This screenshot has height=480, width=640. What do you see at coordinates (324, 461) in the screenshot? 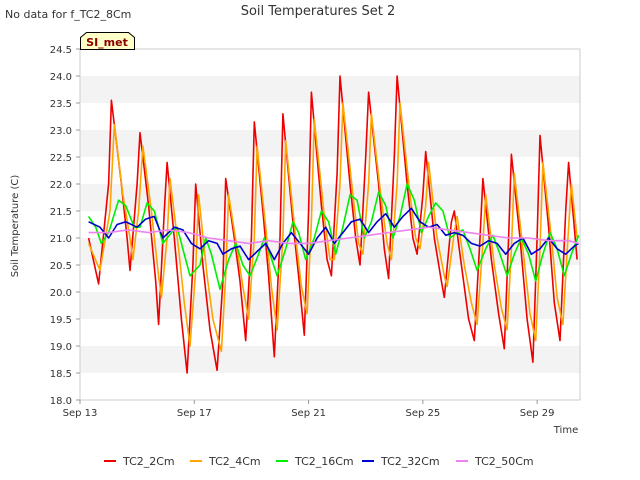
I see `legend-label: TC2_16Cm` at bounding box center [324, 461].